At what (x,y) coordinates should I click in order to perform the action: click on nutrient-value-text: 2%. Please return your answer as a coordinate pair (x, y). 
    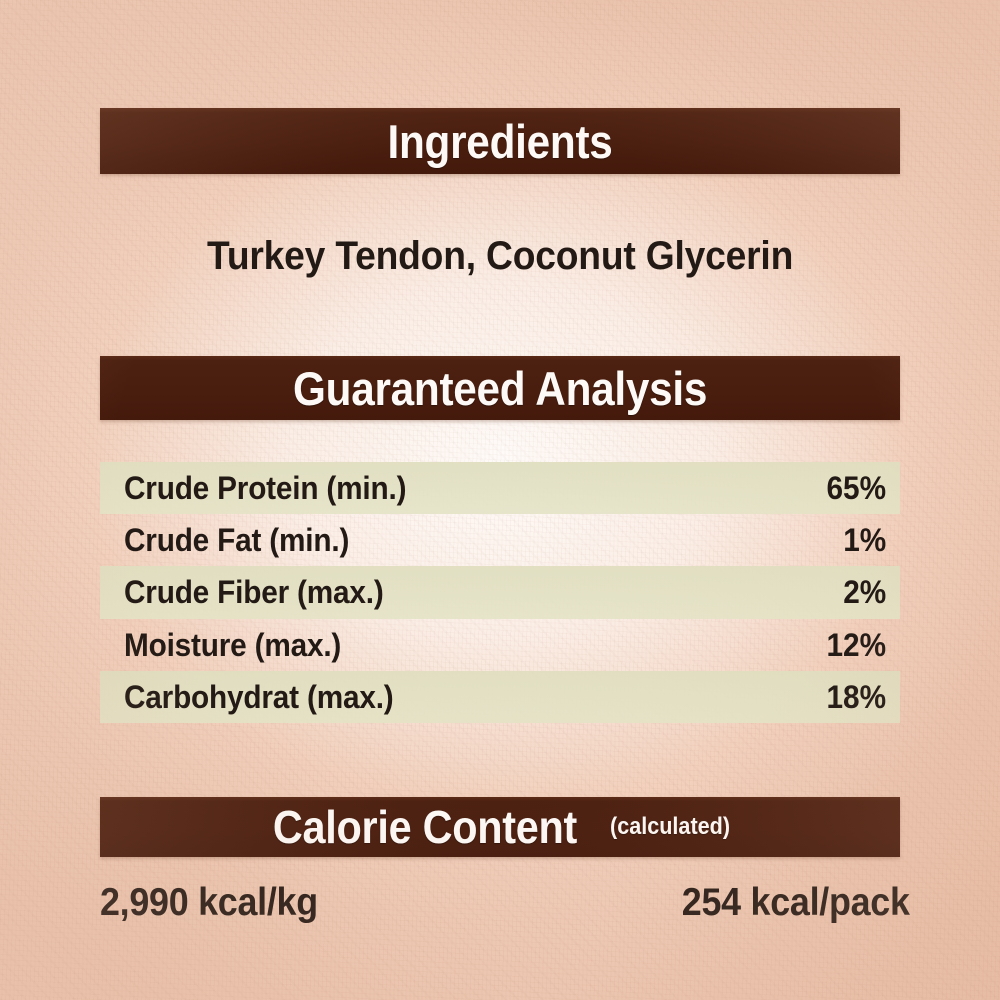
    Looking at the image, I should click on (864, 592).